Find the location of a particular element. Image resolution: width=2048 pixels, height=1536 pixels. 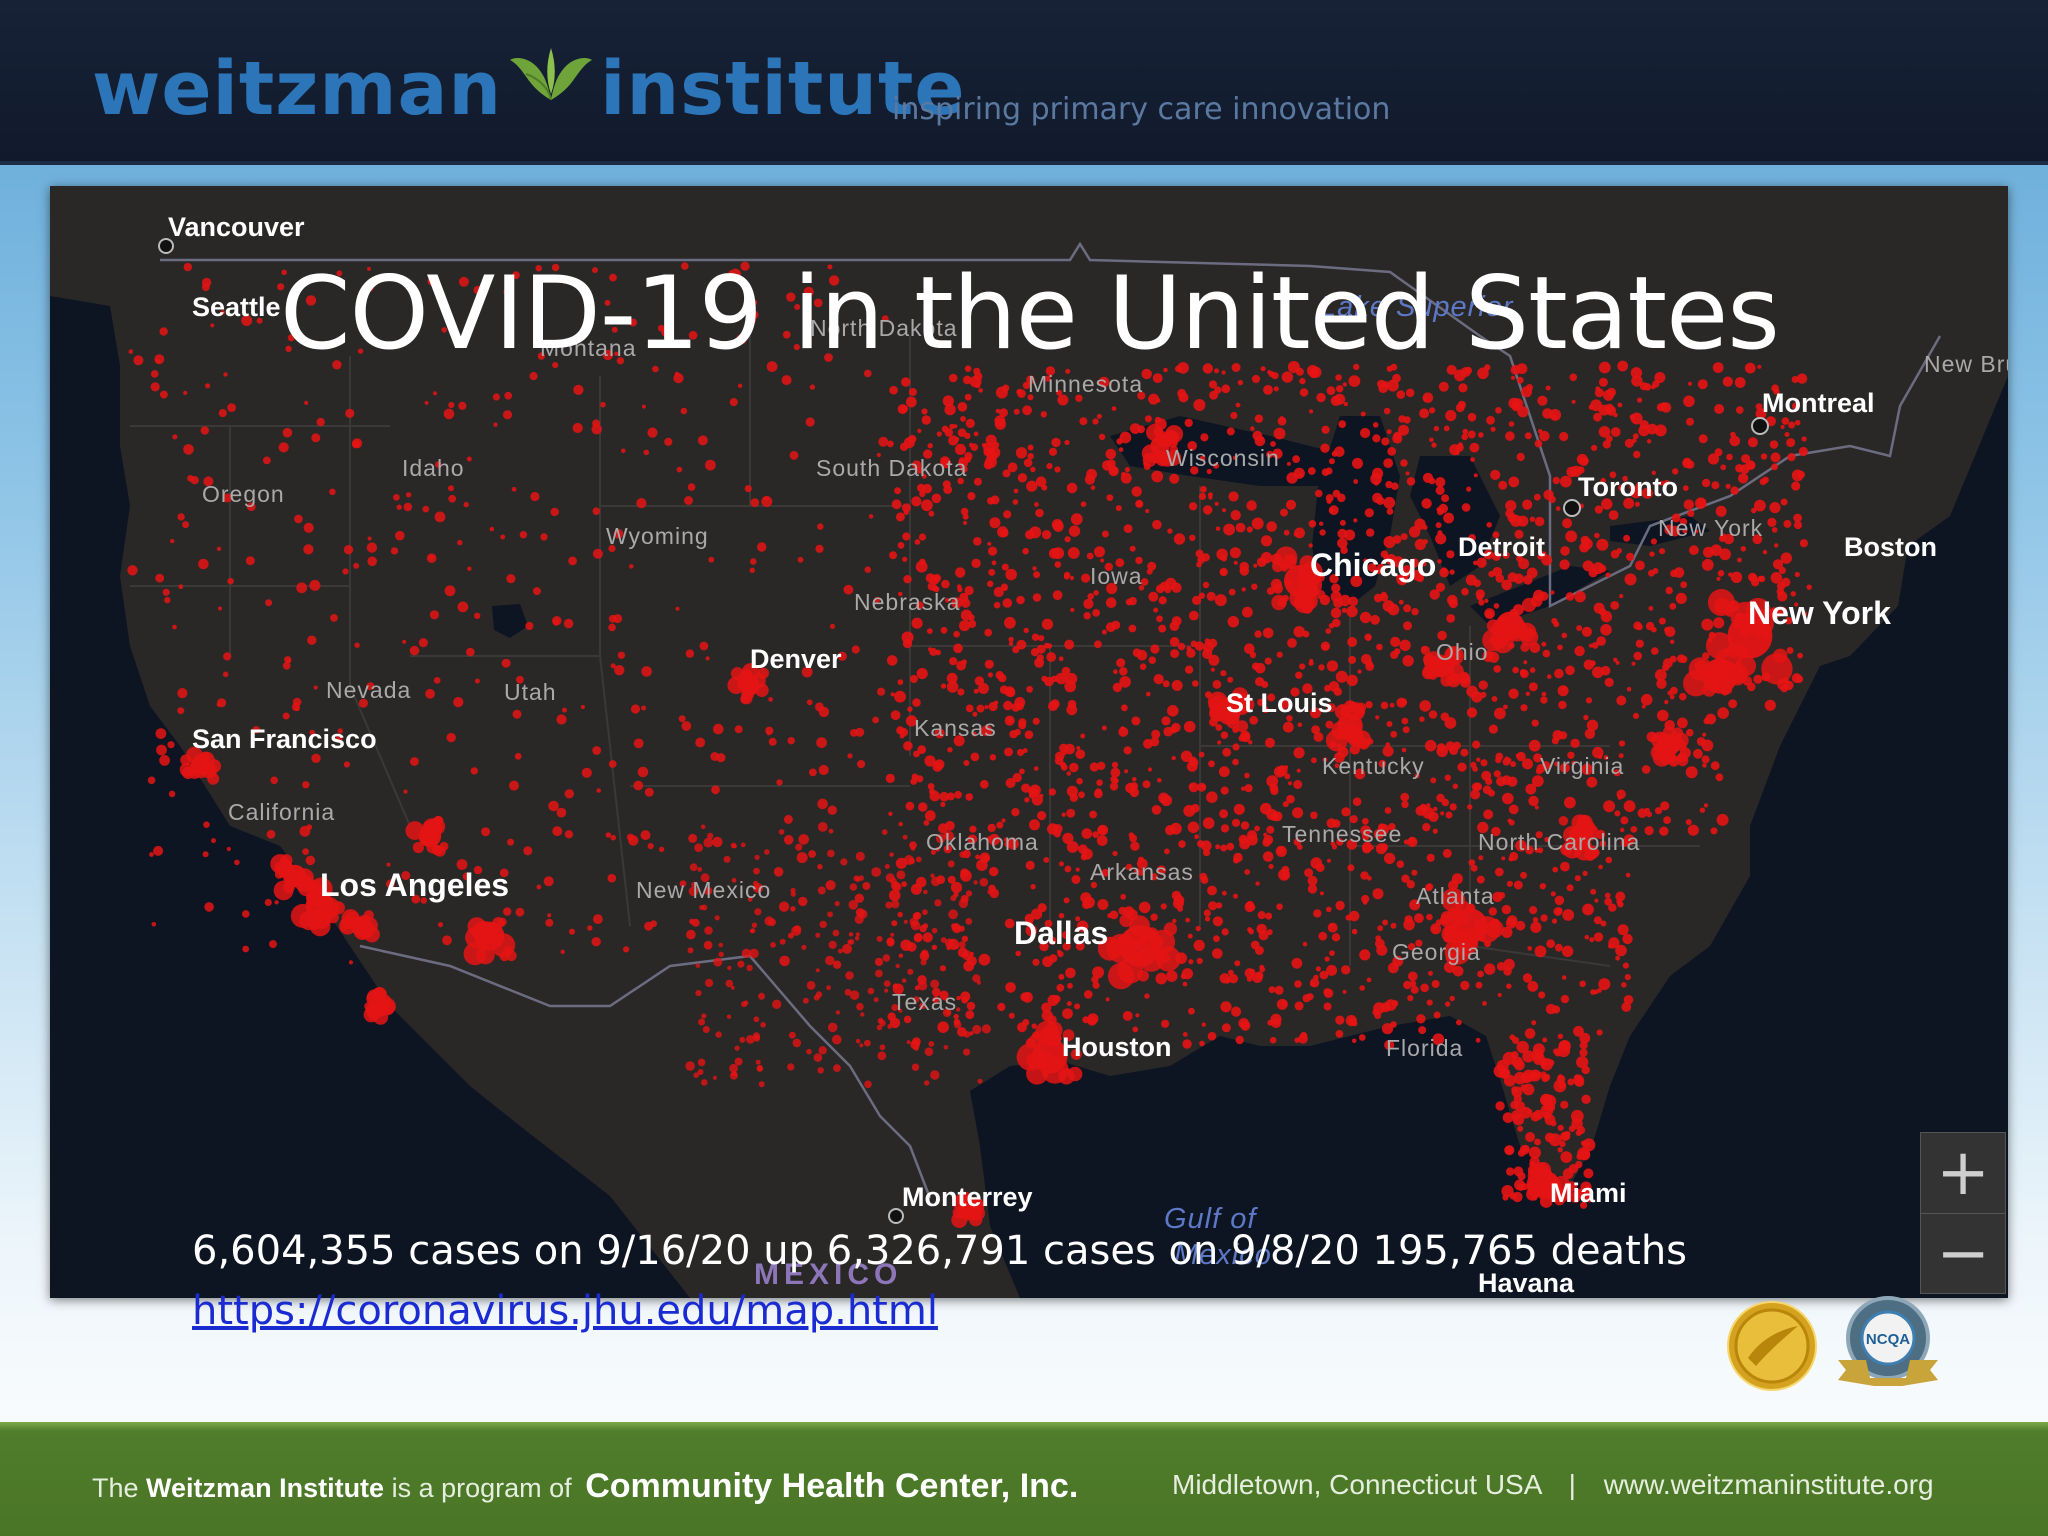

footer-website: www.weitzmaninstitute.org is located at coordinates (1768, 1484).